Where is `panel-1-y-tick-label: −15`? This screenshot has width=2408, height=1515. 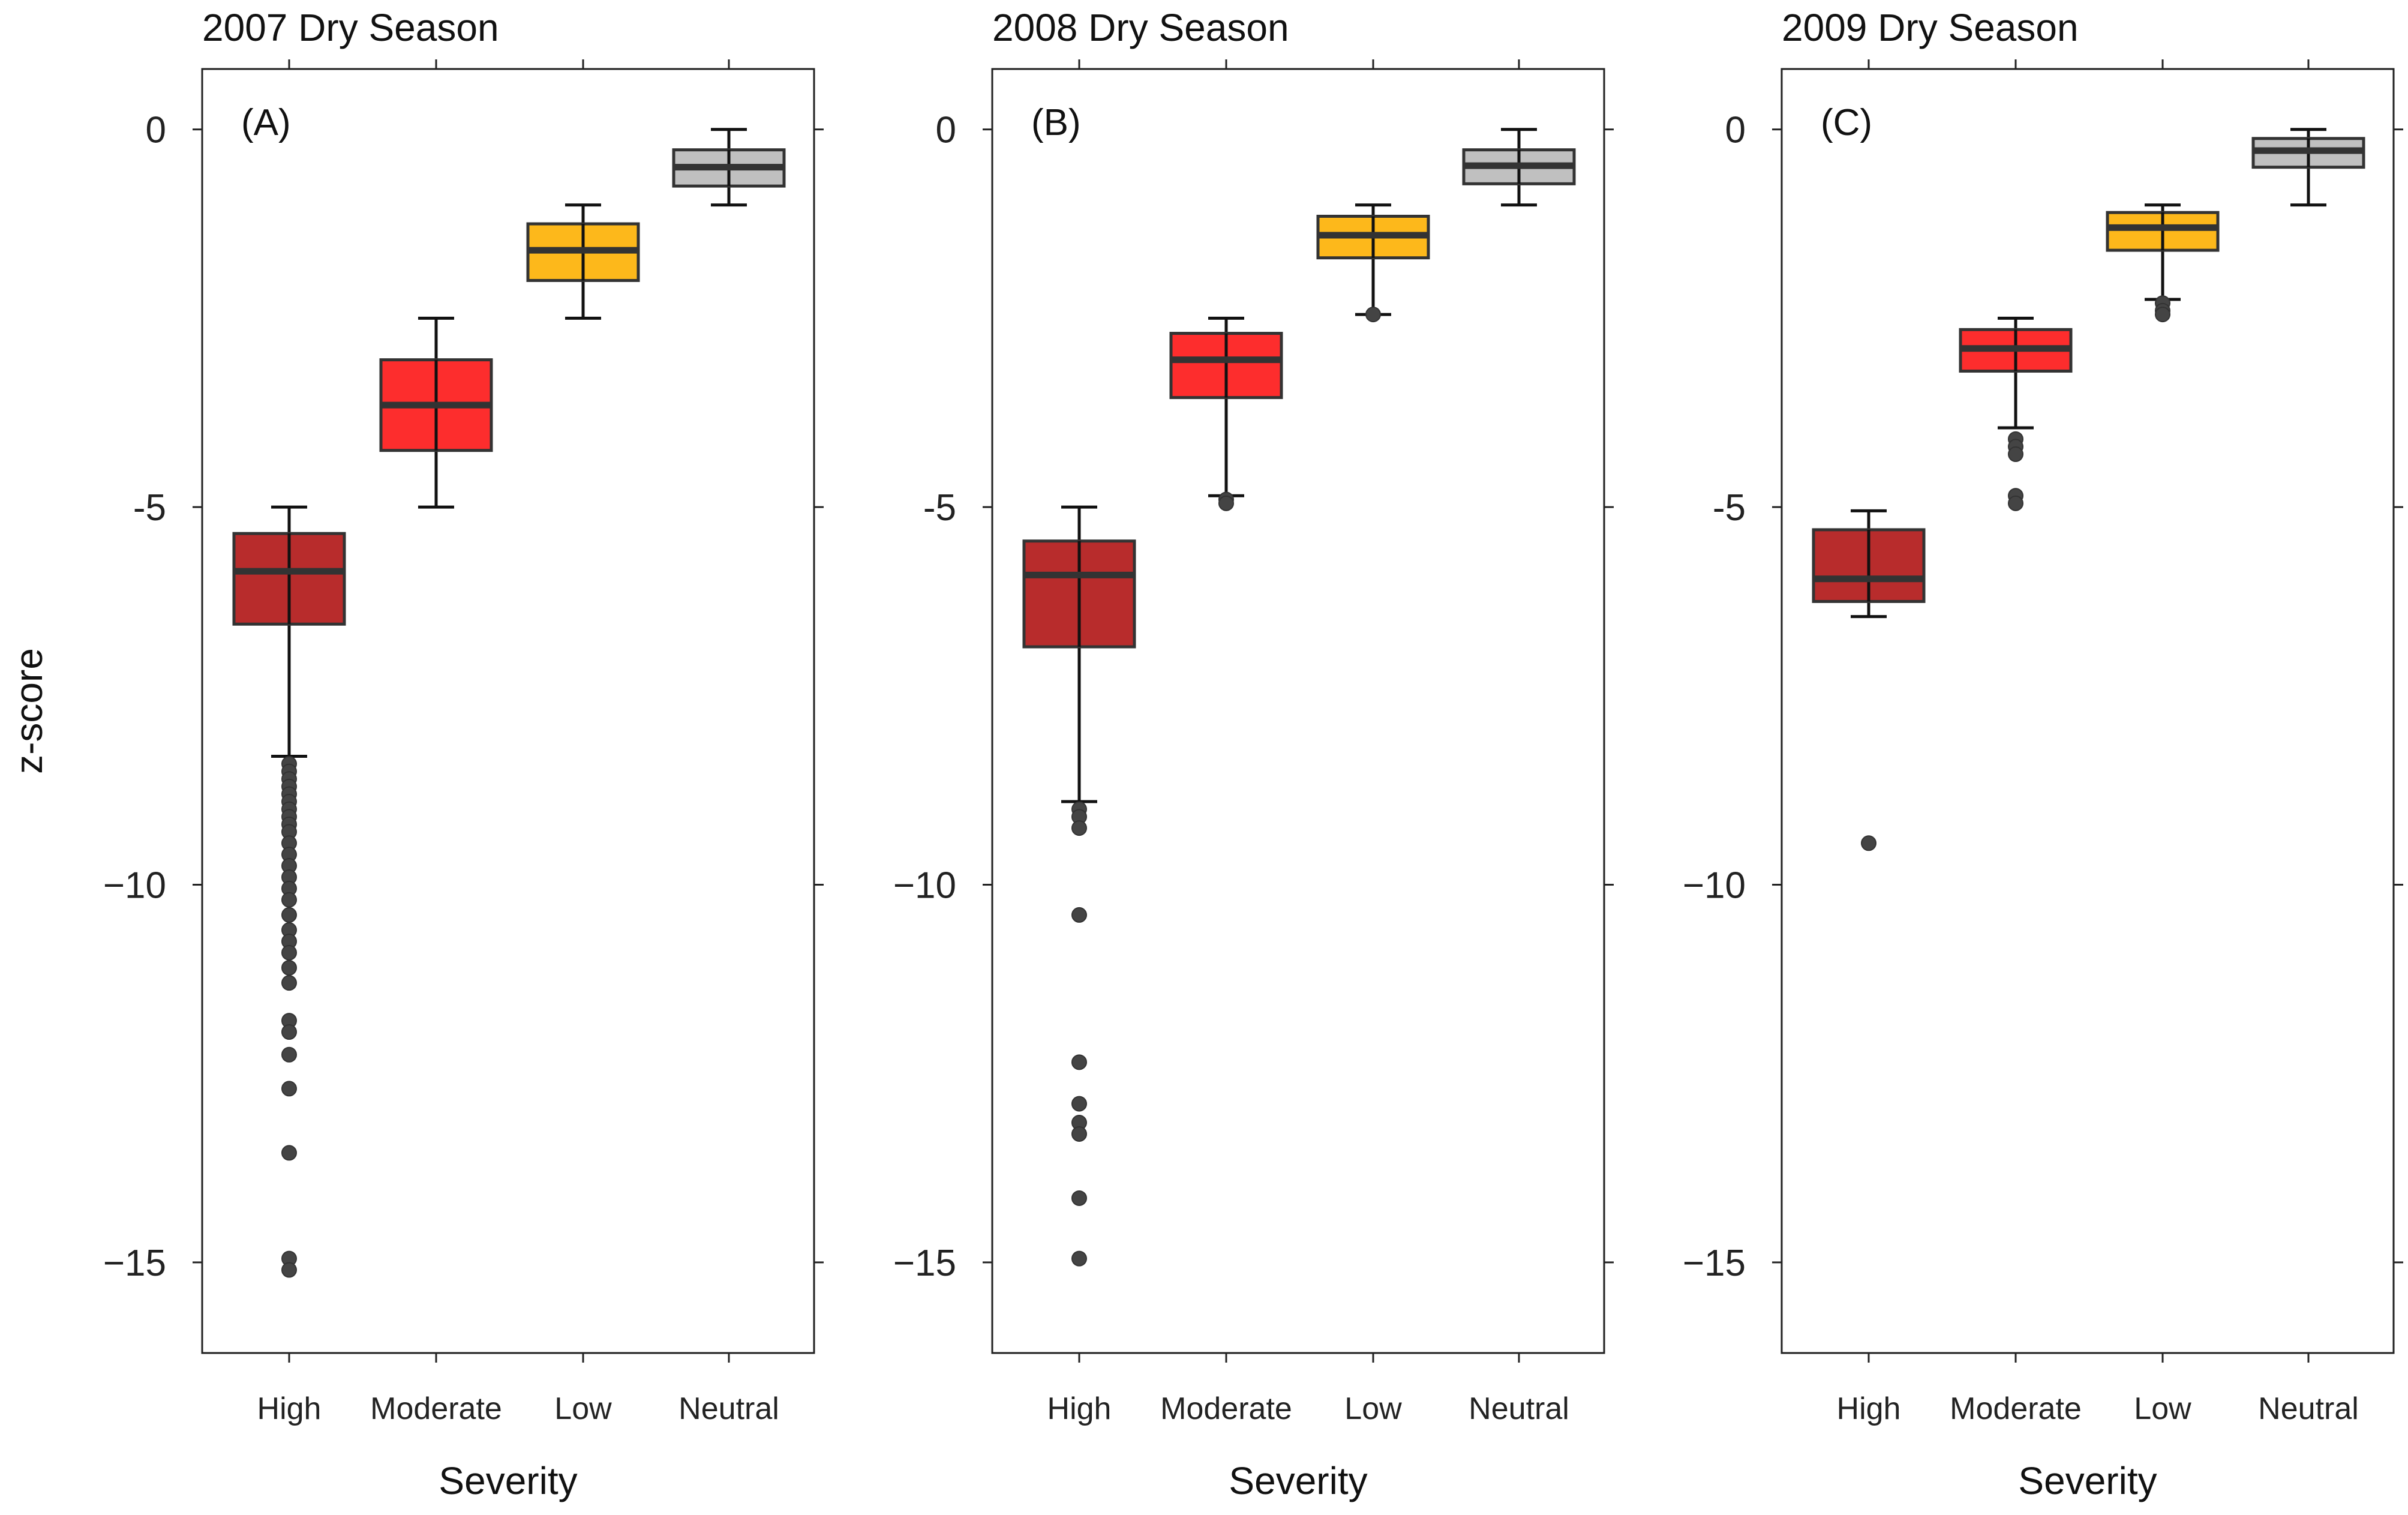
panel-1-y-tick-label: −15 is located at coordinates (134, 1263).